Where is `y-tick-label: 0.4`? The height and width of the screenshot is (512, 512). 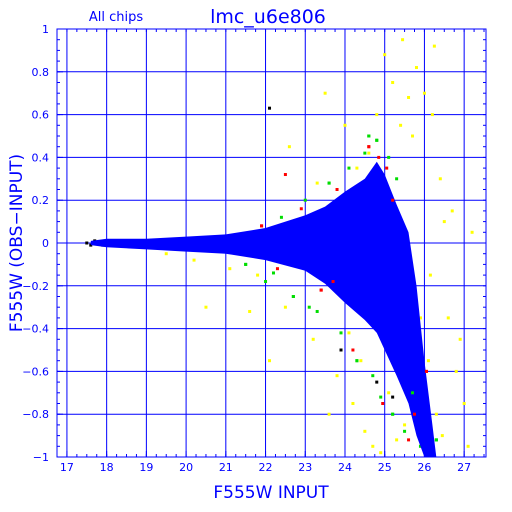
y-tick-label: 0.4 is located at coordinates (41, 157).